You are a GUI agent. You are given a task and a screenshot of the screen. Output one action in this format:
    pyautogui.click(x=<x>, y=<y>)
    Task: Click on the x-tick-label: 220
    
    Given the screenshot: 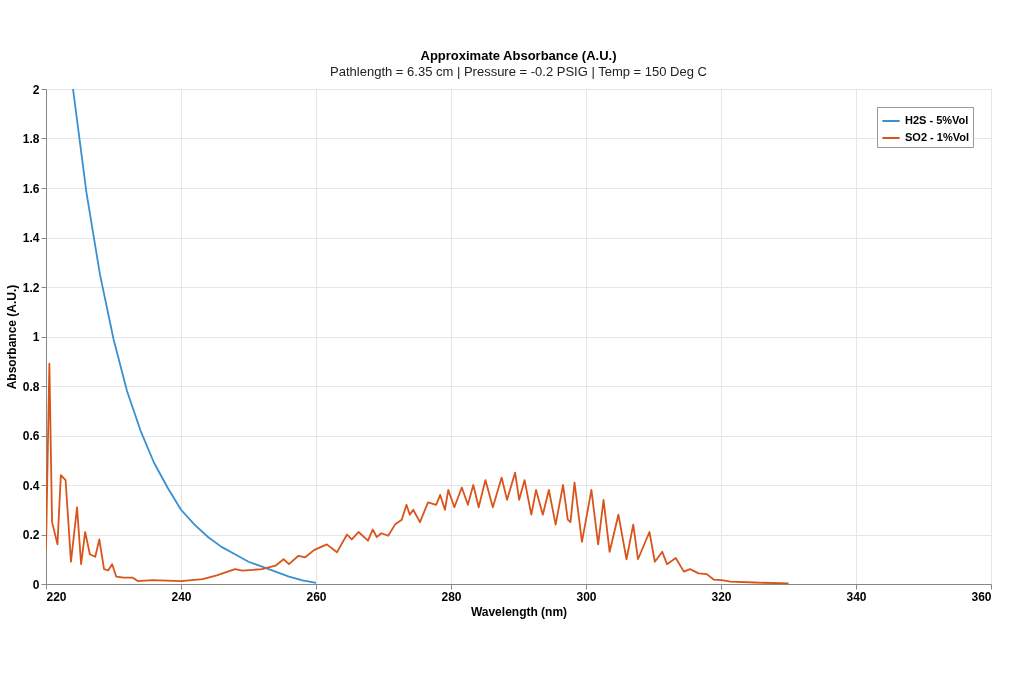 What is the action you would take?
    pyautogui.click(x=56, y=596)
    